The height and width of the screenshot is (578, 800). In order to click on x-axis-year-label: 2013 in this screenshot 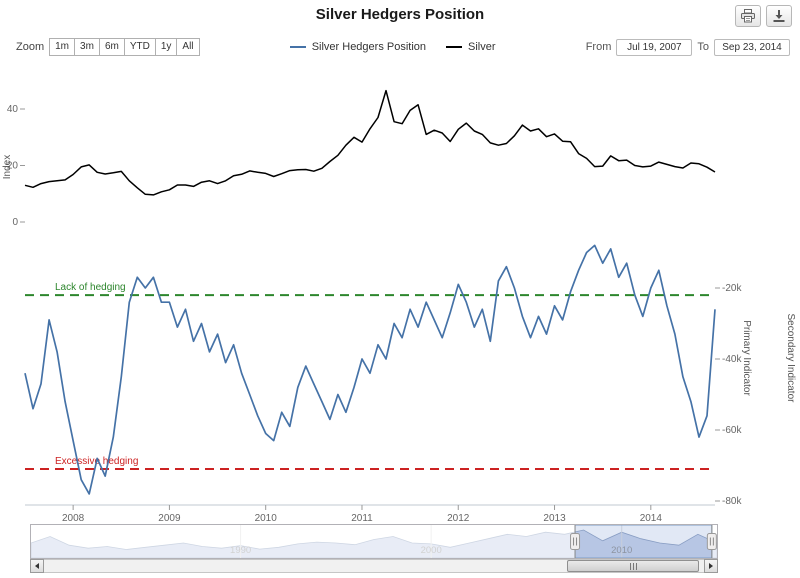, I will do `click(554, 518)`.